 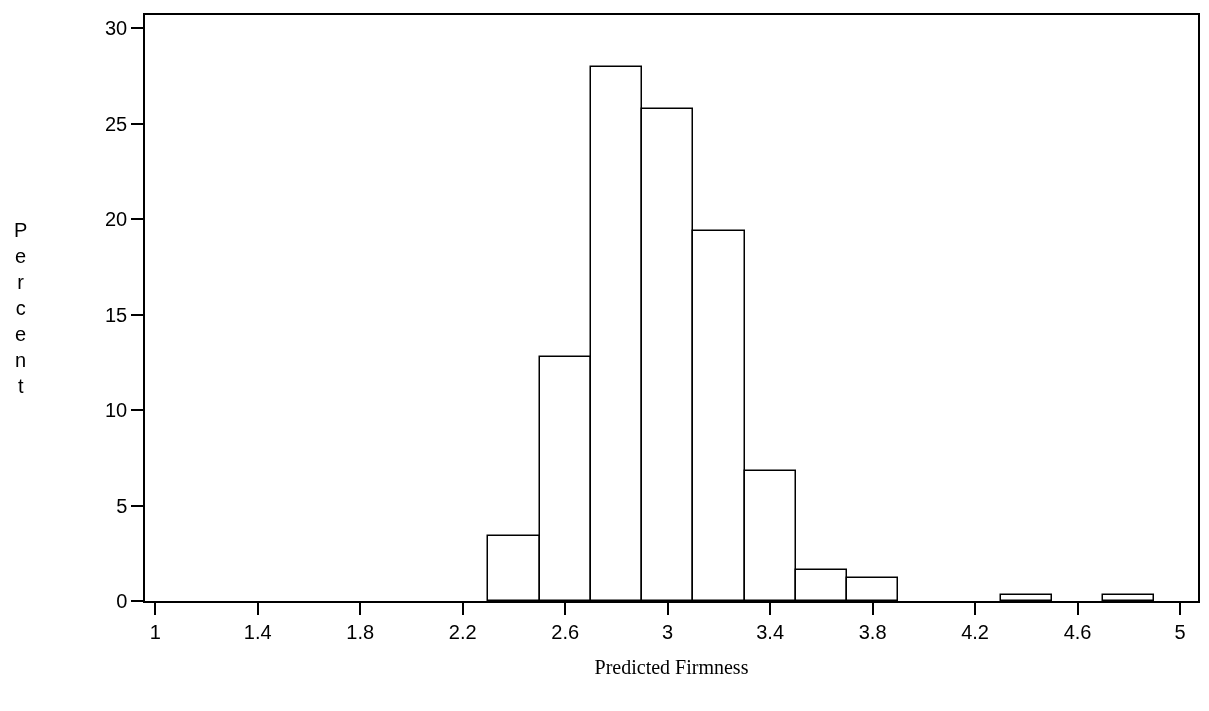 What do you see at coordinates (462, 631) in the screenshot?
I see `x-tick-label: 2.2` at bounding box center [462, 631].